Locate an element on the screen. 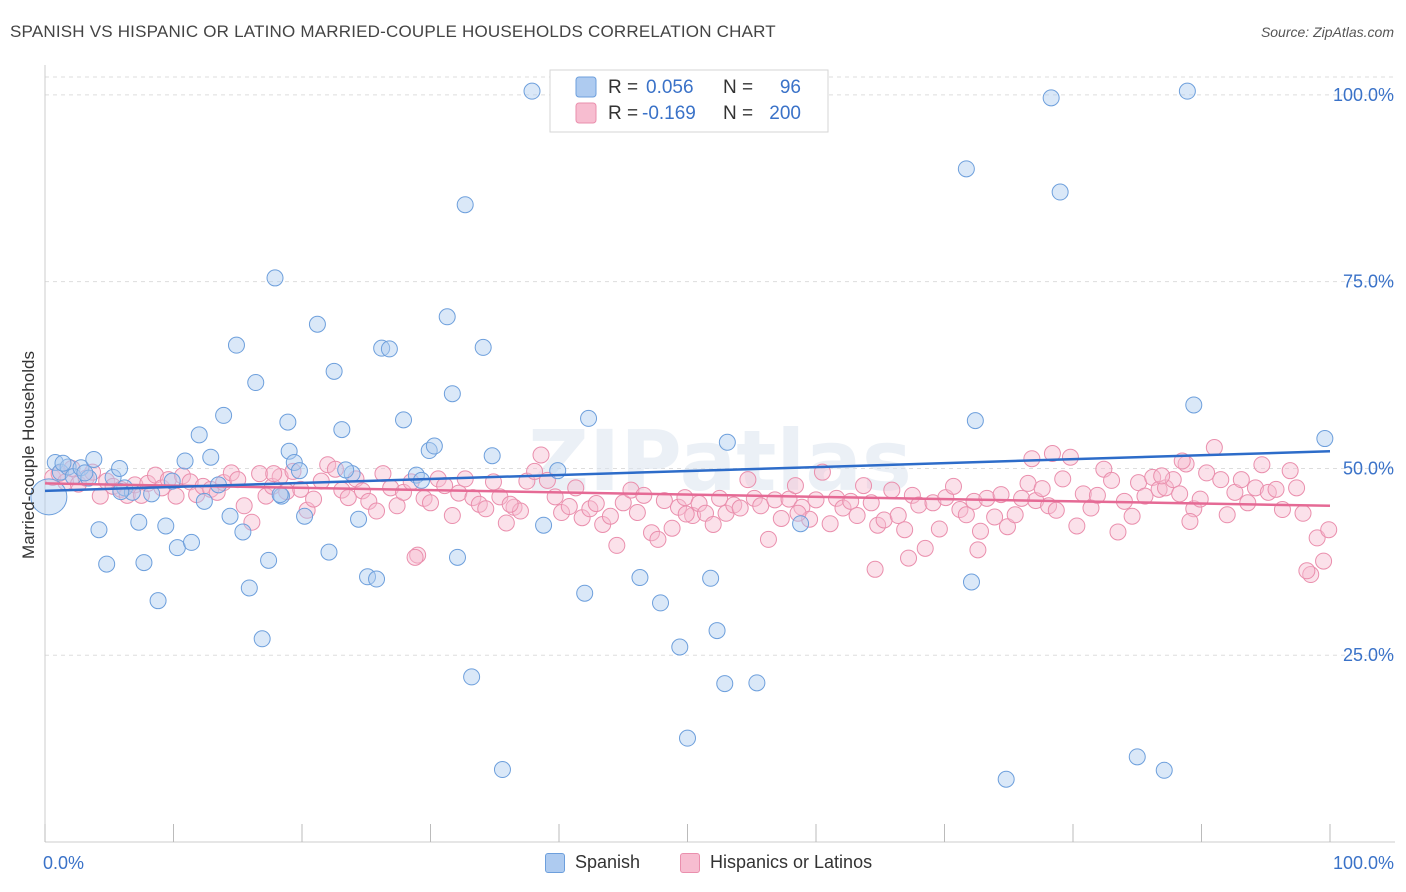 The height and width of the screenshot is (892, 1406). hispanic-trend-line is located at coordinates (687, 495).